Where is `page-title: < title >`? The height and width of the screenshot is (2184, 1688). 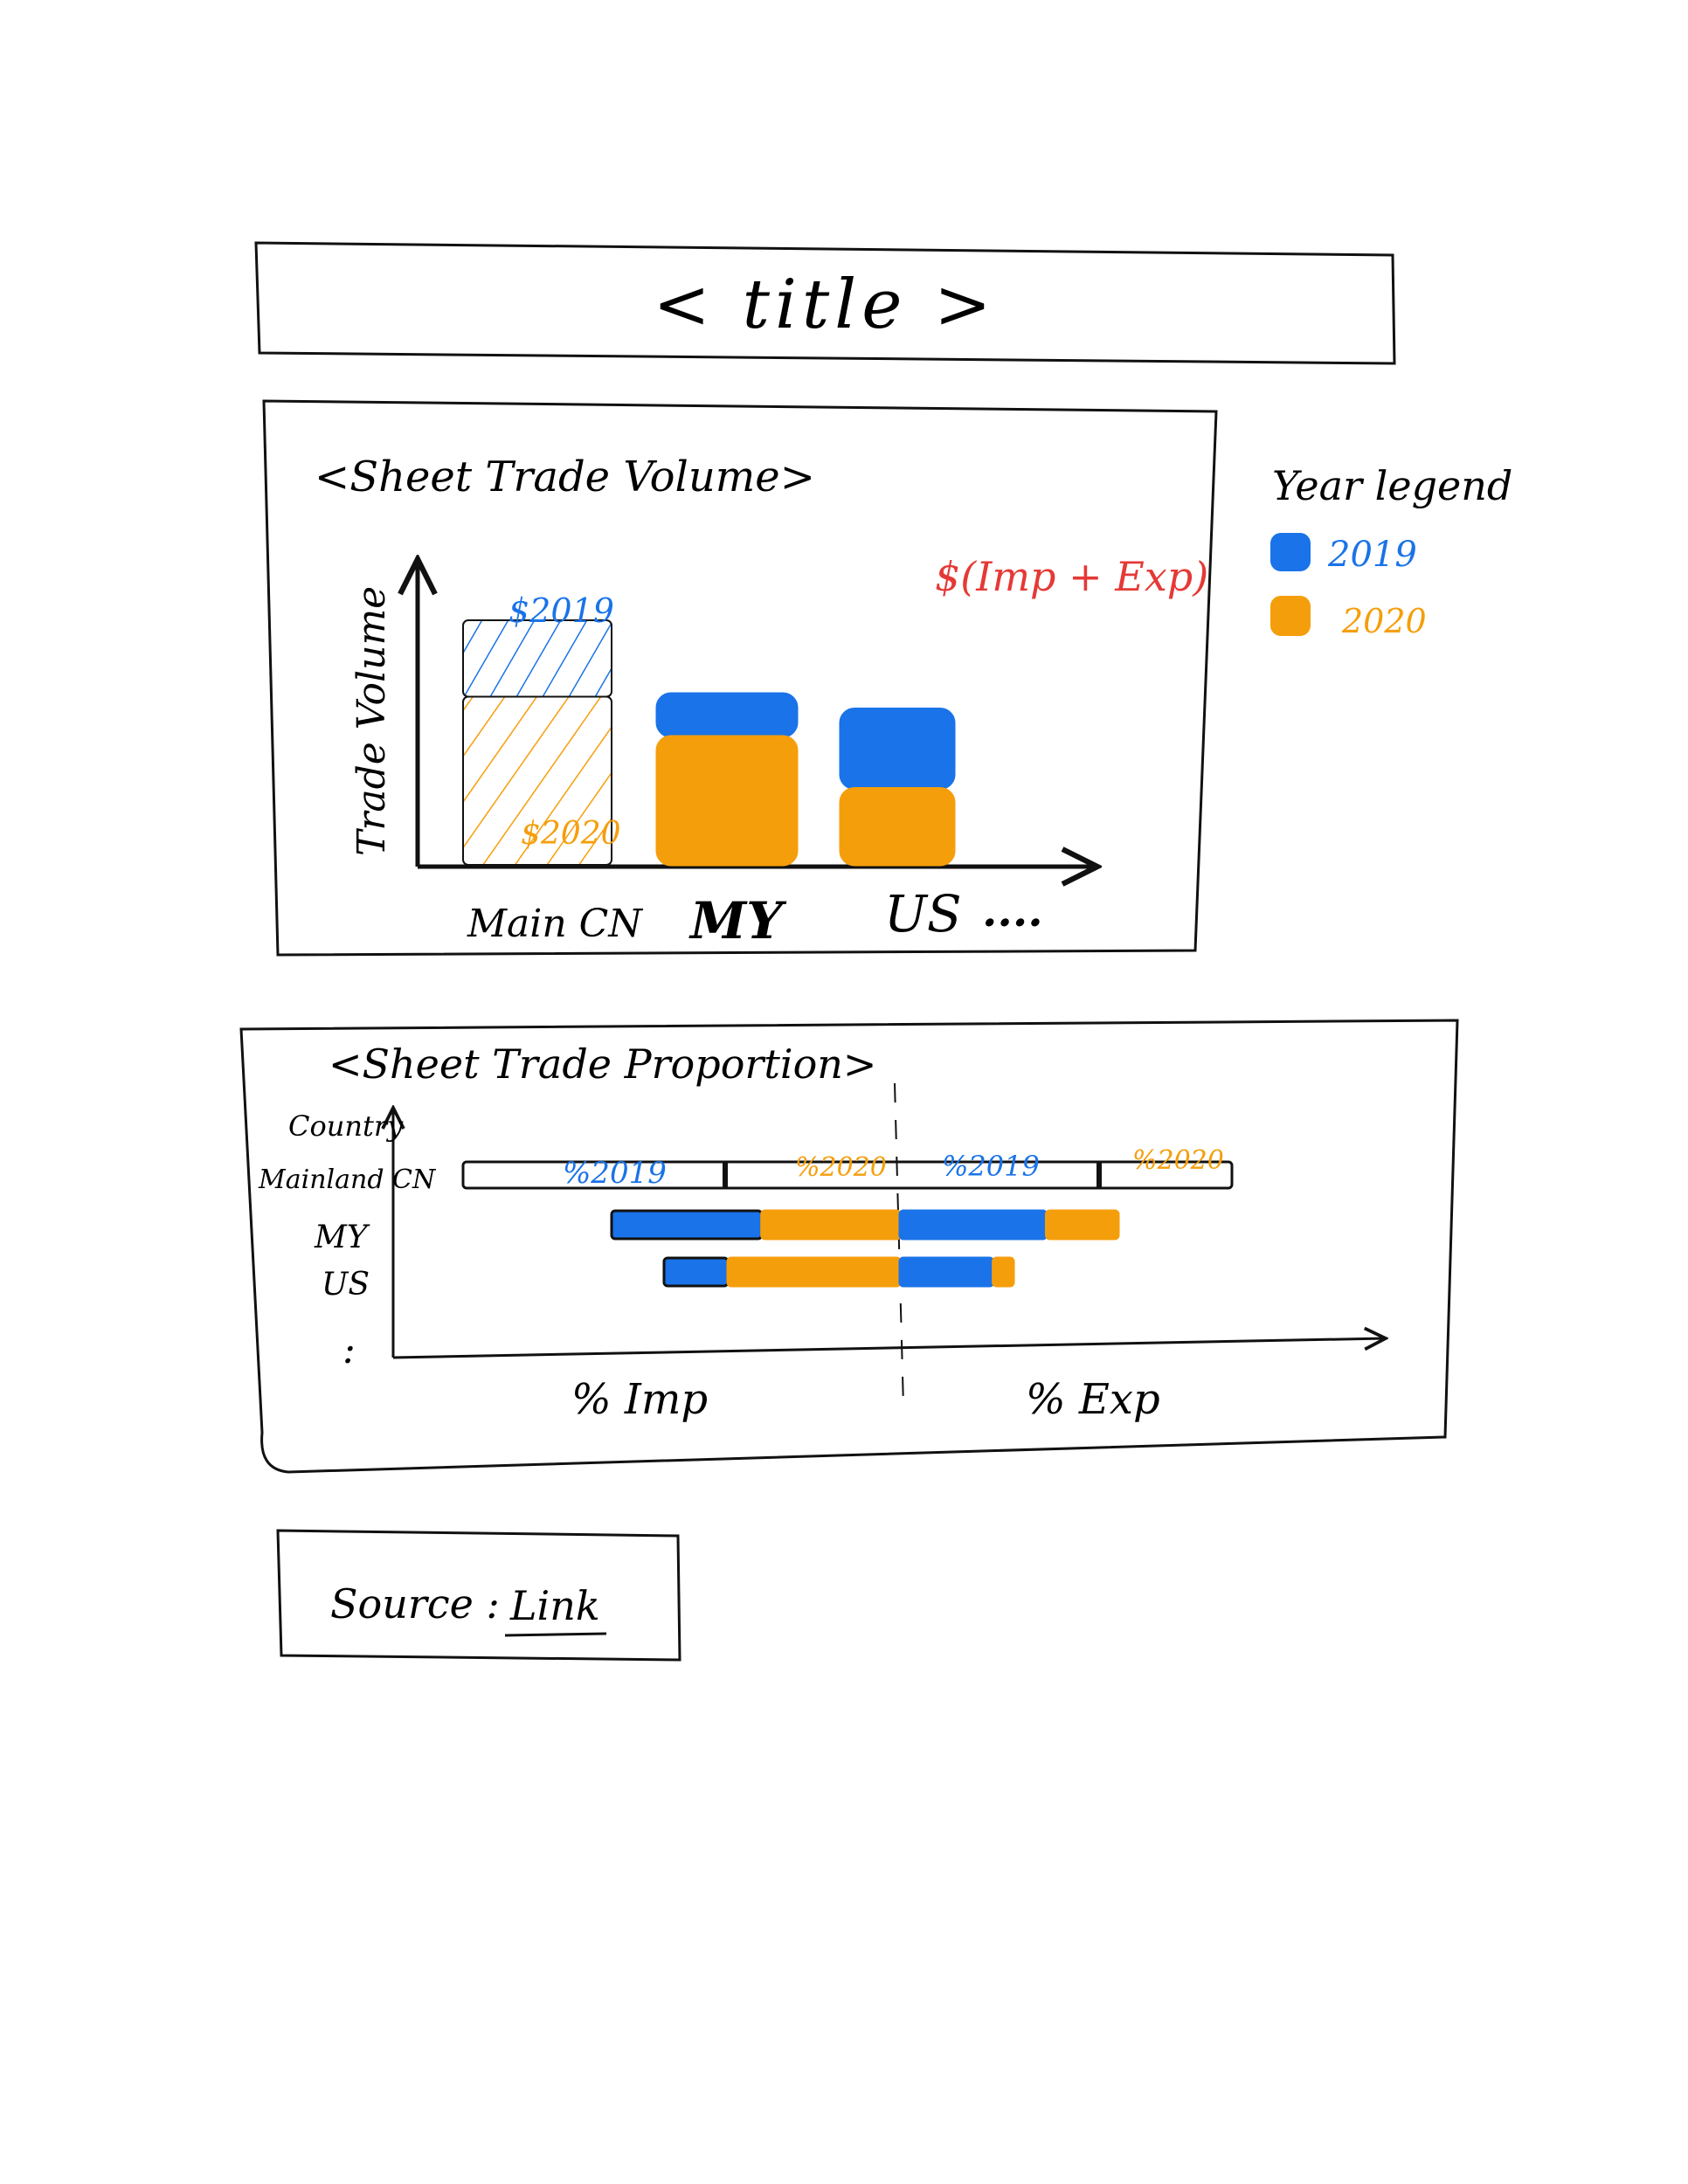 page-title: < title > is located at coordinates (824, 305).